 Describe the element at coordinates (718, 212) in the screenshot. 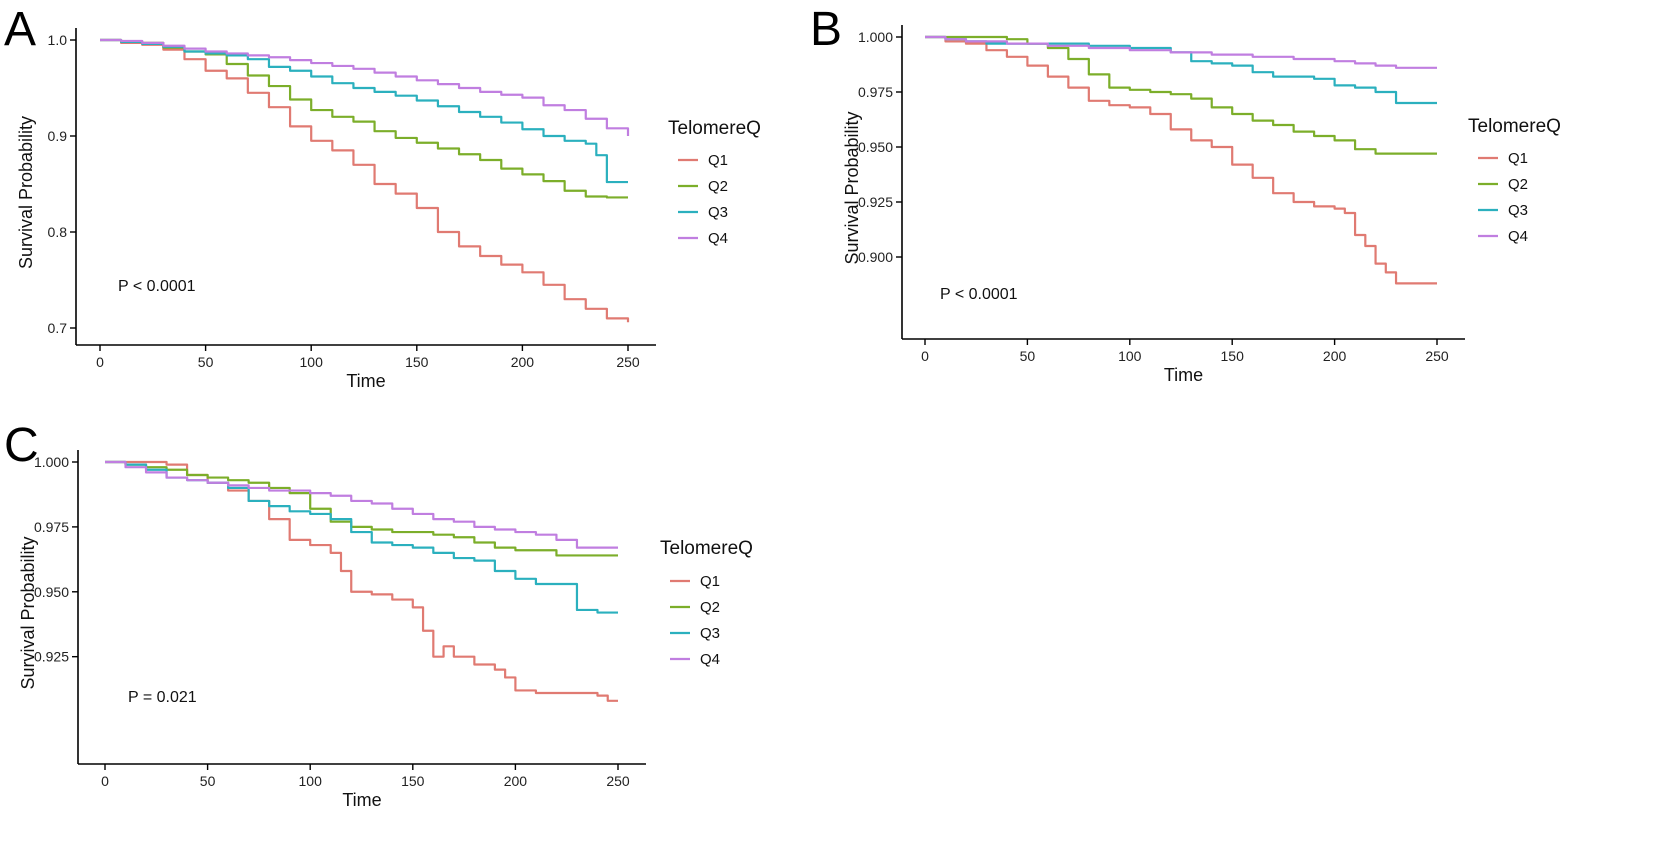

I see `legend-label-q3-a: Q3` at that location.